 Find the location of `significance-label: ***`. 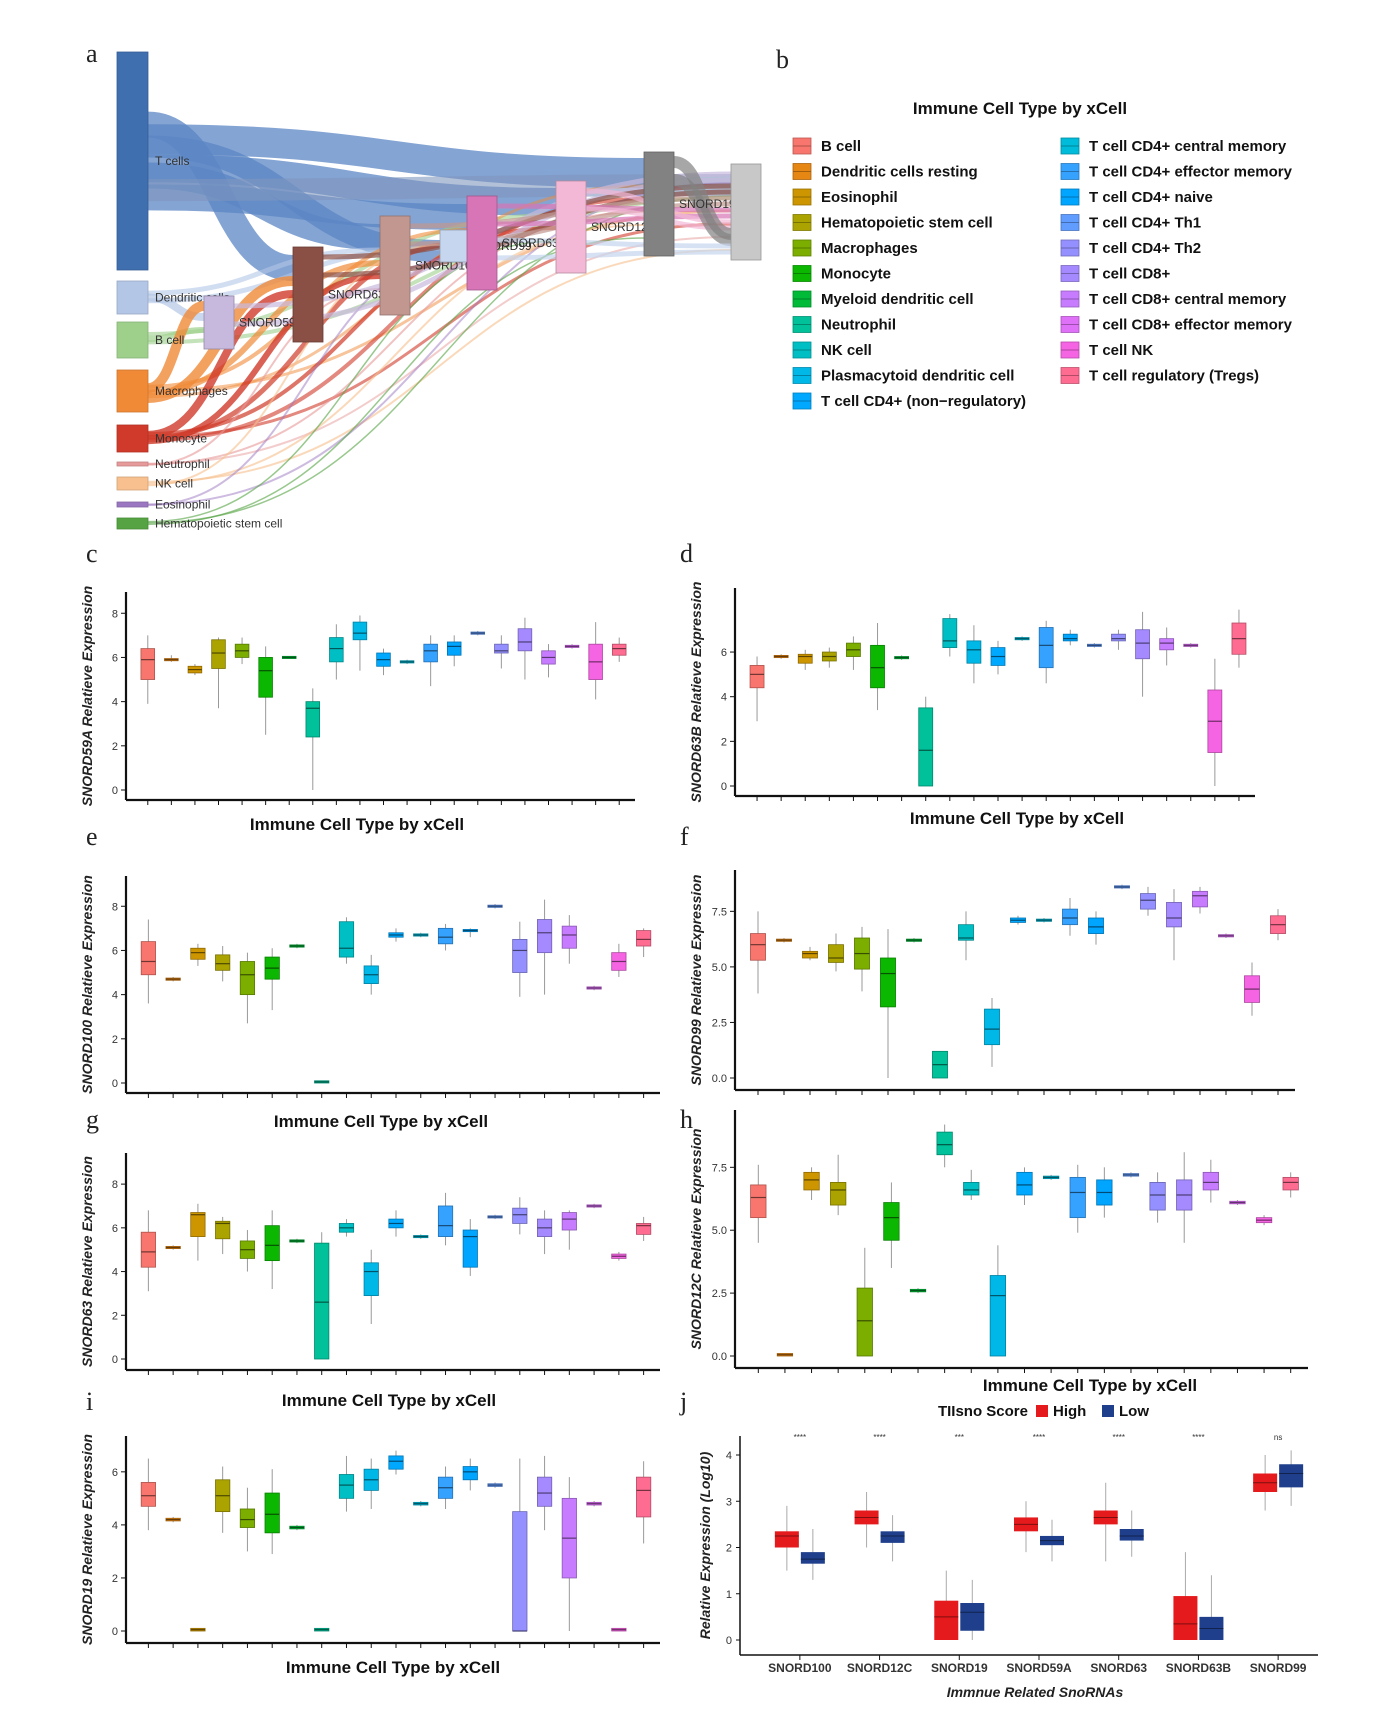

significance-label: *** is located at coordinates (959, 1437).